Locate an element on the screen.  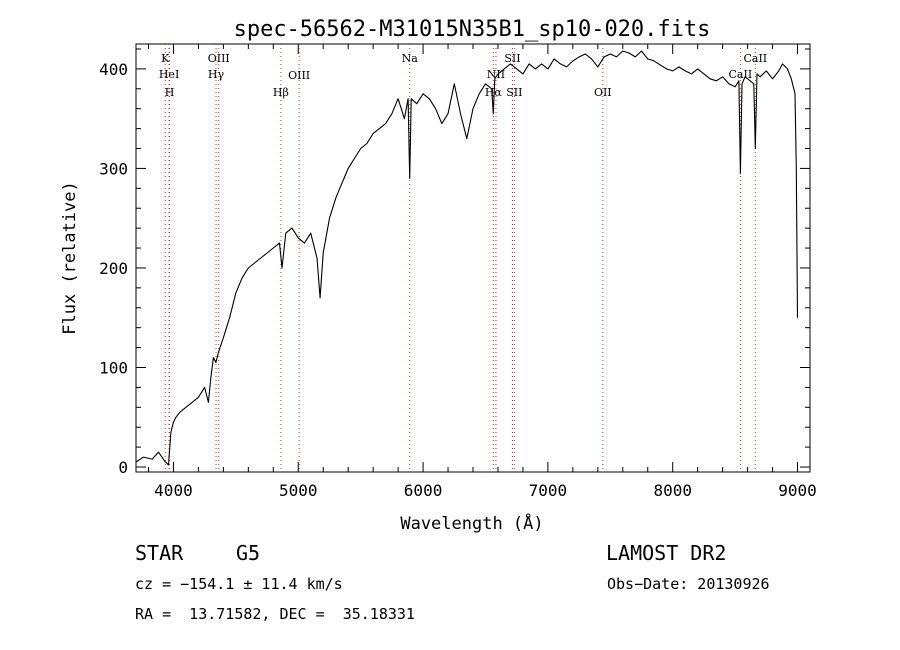
chart-title: spec-56562-M31015N35B1_sp10-020.fits is located at coordinates (472, 29).